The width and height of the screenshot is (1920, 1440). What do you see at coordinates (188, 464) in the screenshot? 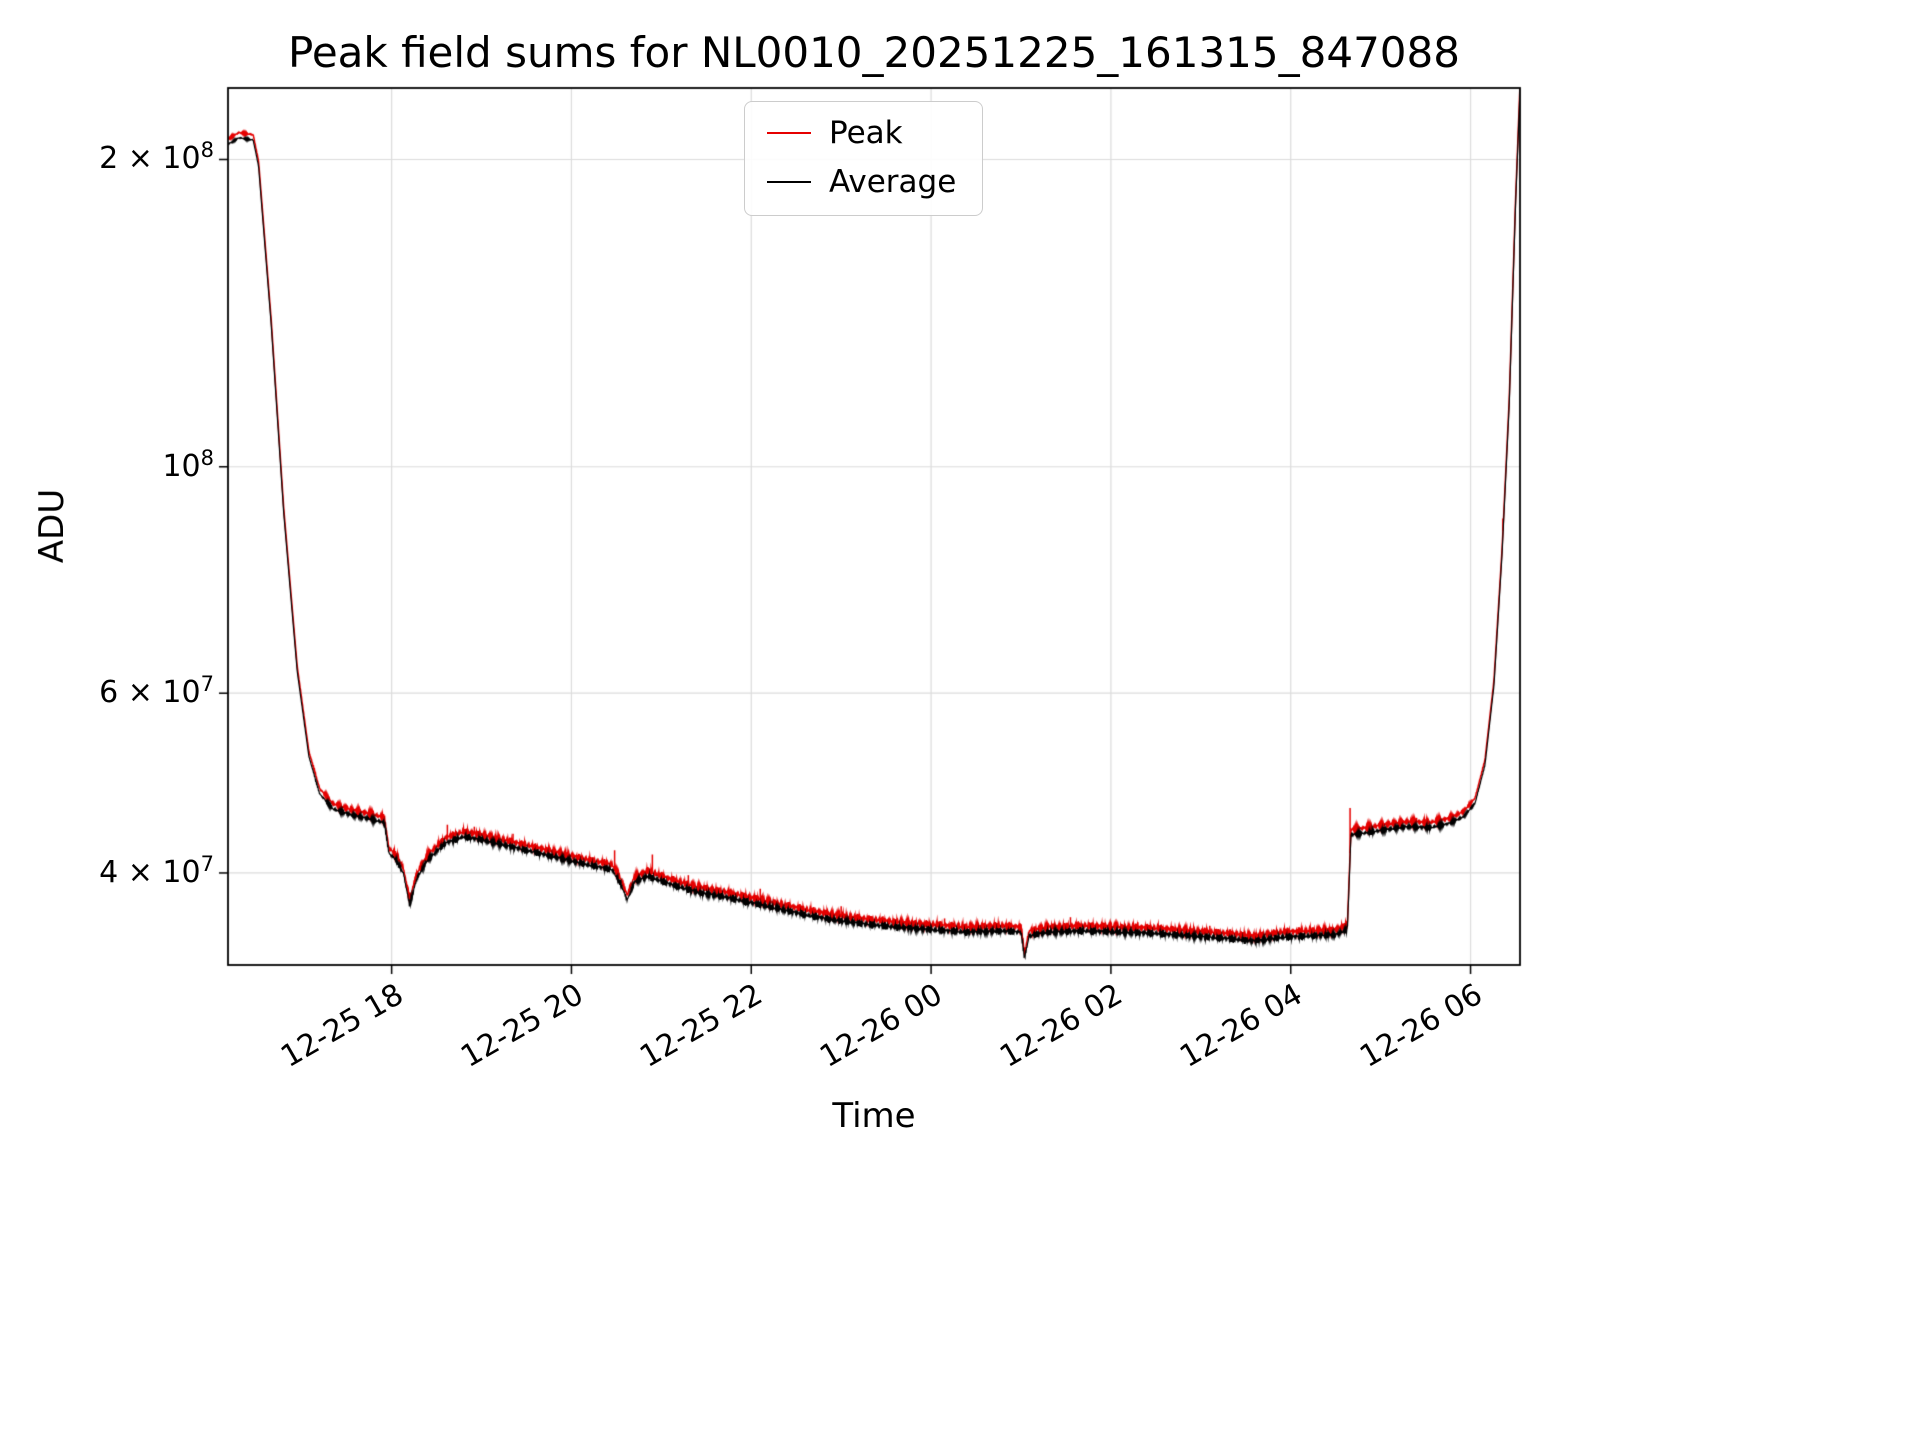
I see `y-tick-label: 108` at bounding box center [188, 464].